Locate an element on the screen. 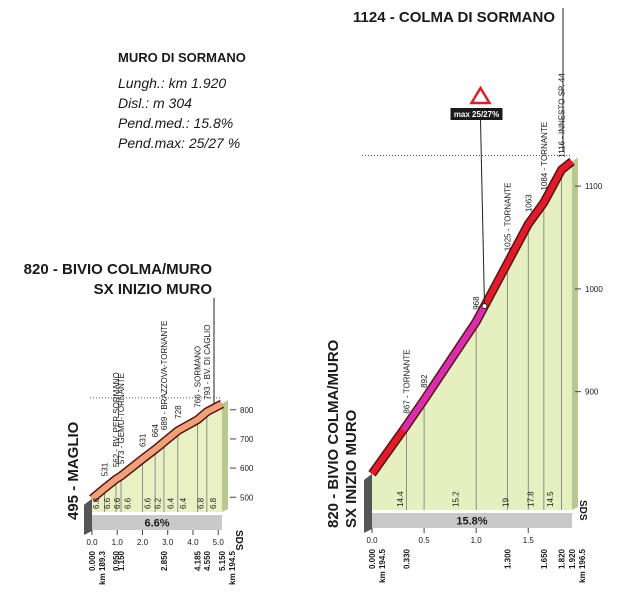  point-label: 793 - BV. DI CAGLIO is located at coordinates (207, 361).